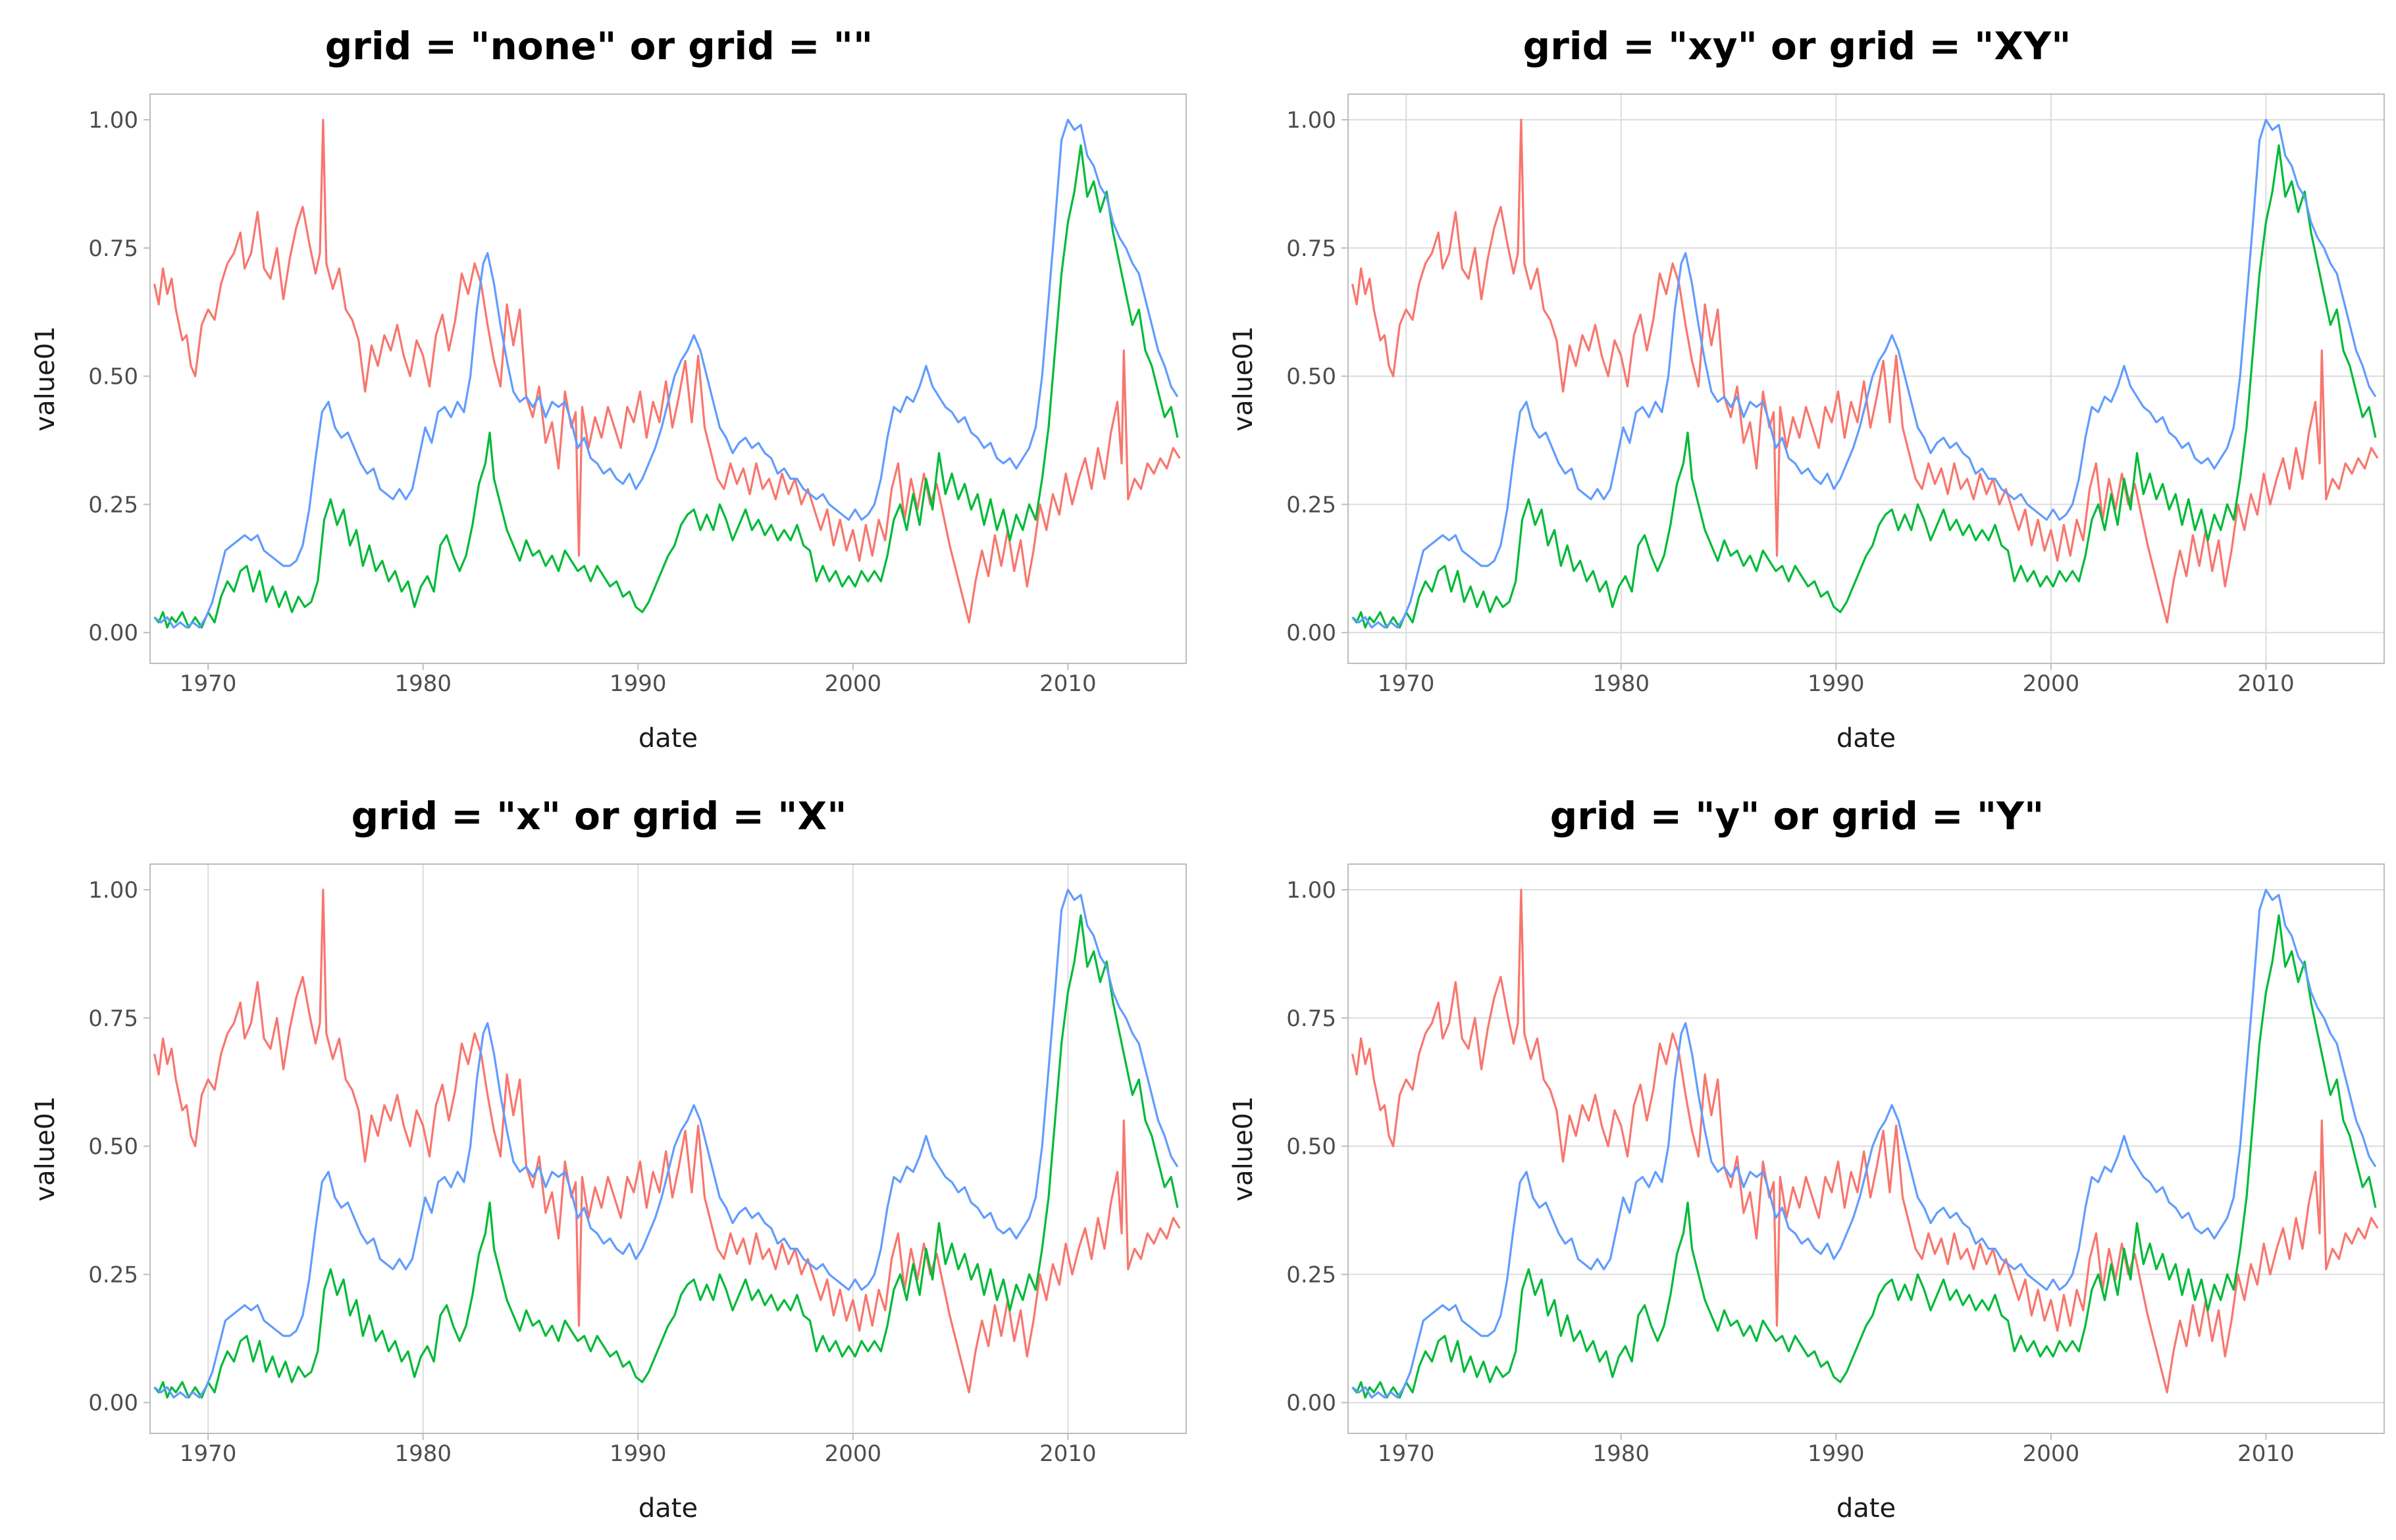  Describe the element at coordinates (599, 46) in the screenshot. I see `chart-title: grid = "none" or grid = ""` at that location.